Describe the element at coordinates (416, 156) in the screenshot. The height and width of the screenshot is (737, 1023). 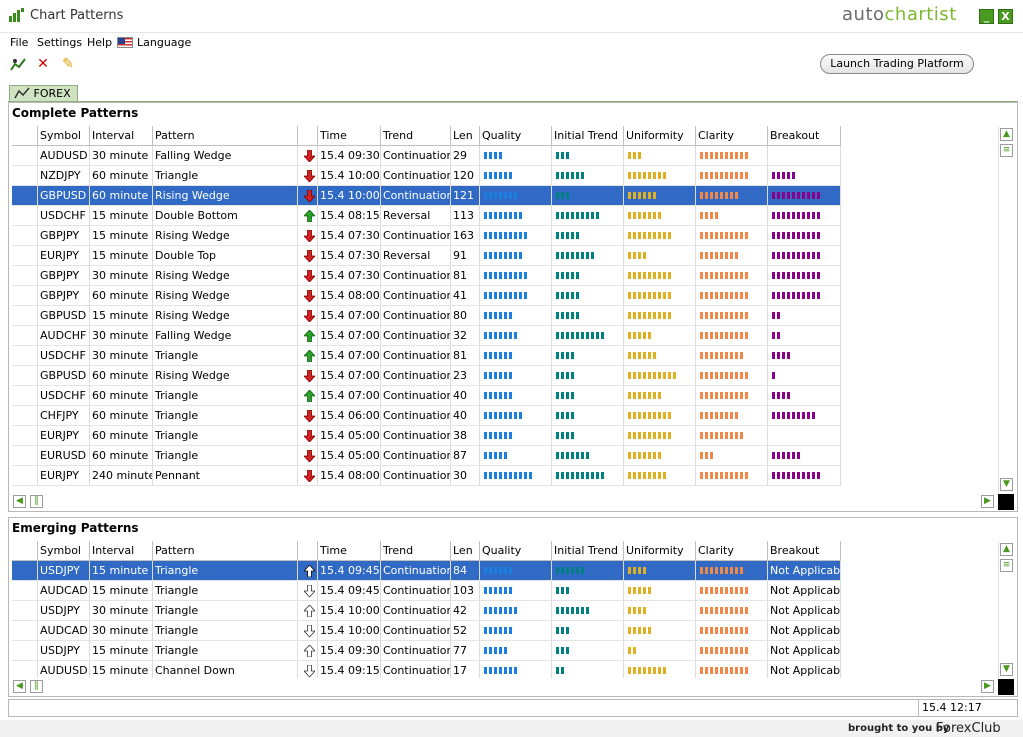
I see `col-trend: Continuation` at that location.